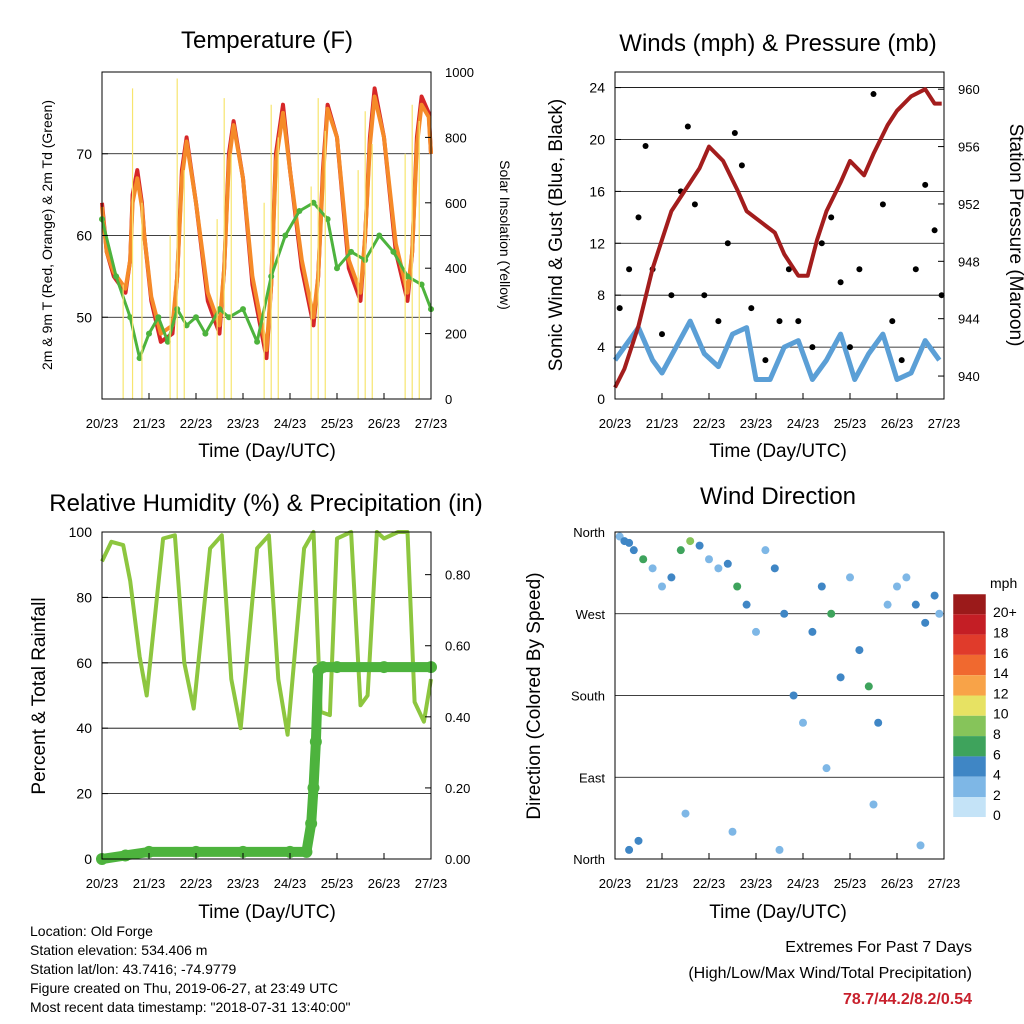 This screenshot has height=1024, width=1024. What do you see at coordinates (266, 763) in the screenshot?
I see `rainfall-line` at bounding box center [266, 763].